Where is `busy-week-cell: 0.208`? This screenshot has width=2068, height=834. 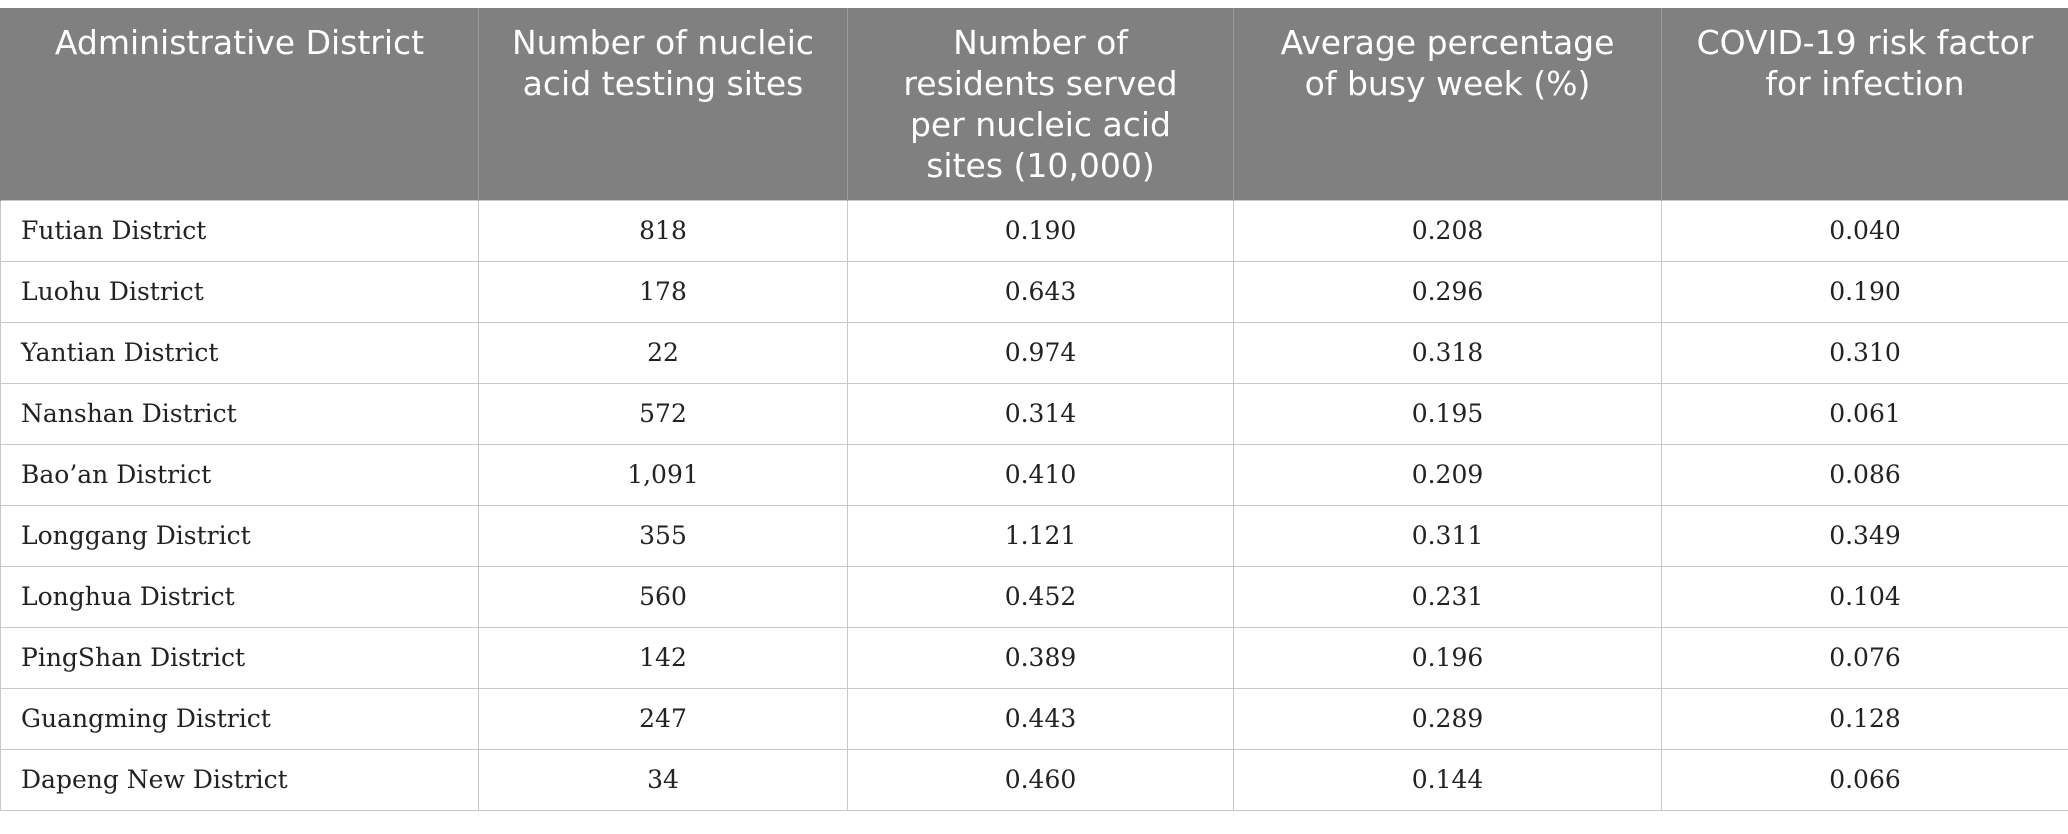
busy-week-cell: 0.208 is located at coordinates (1447, 230).